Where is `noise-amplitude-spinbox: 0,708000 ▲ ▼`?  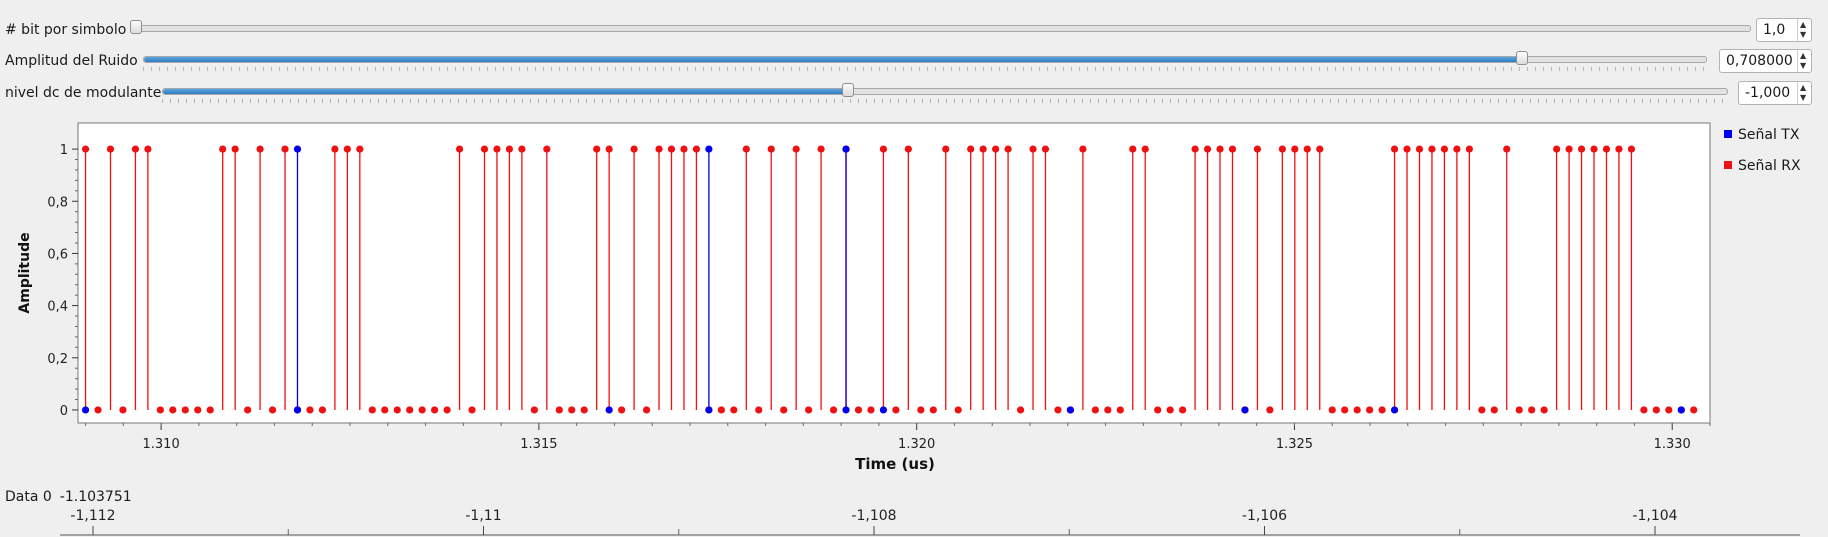
noise-amplitude-spinbox: 0,708000 ▲ ▼ is located at coordinates (1765, 61).